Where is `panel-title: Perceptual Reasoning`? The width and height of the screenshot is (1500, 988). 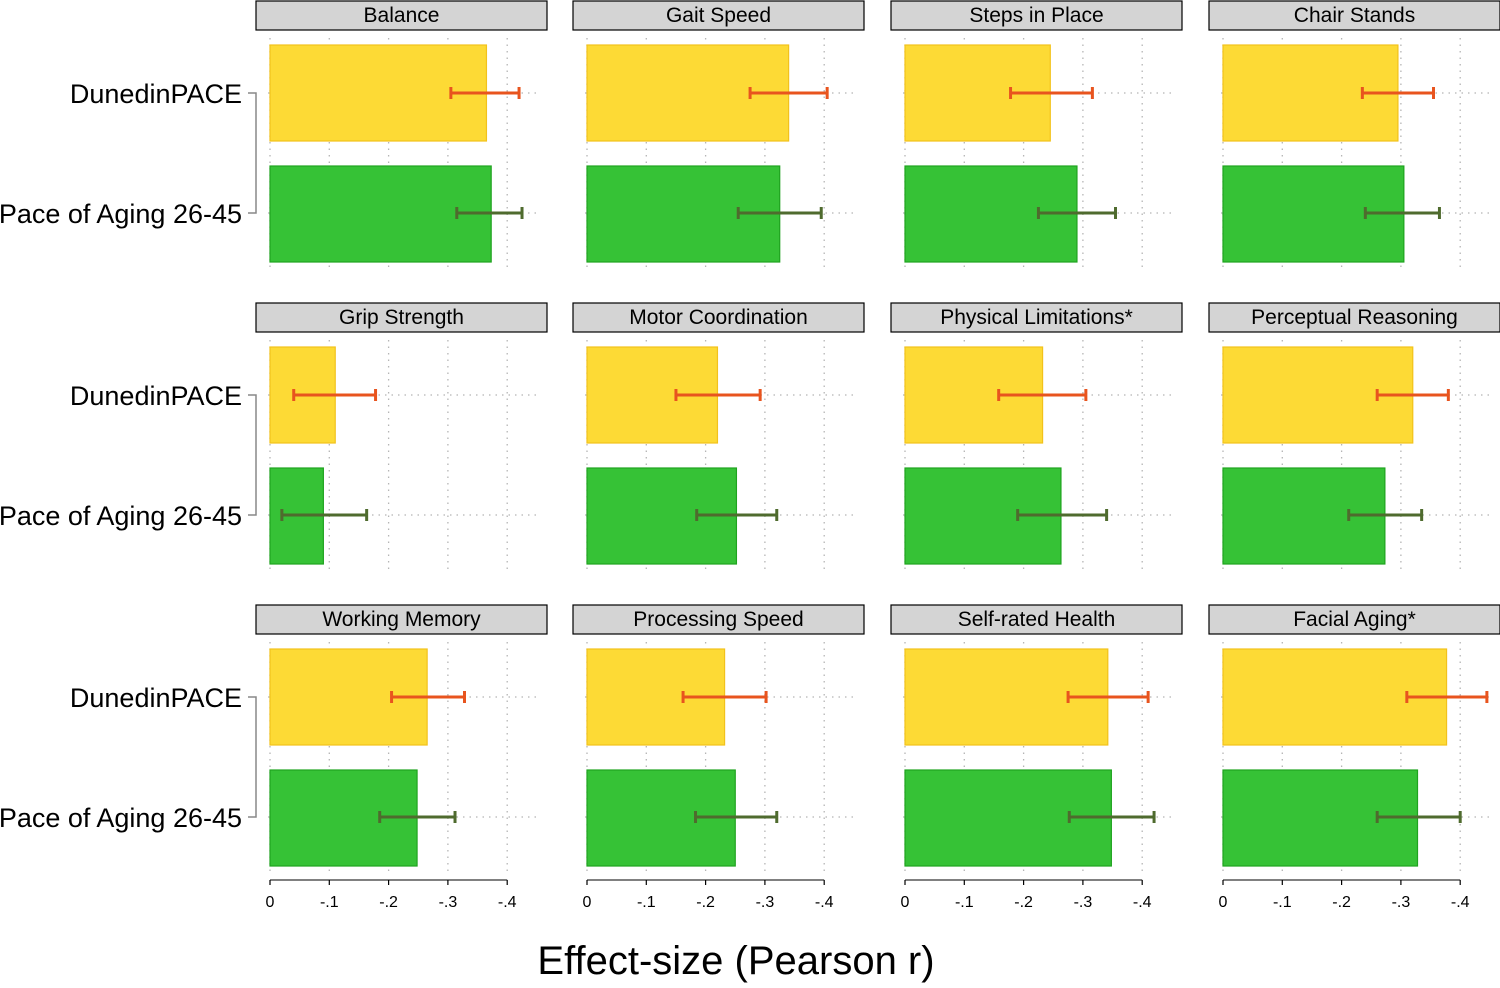 panel-title: Perceptual Reasoning is located at coordinates (1354, 317).